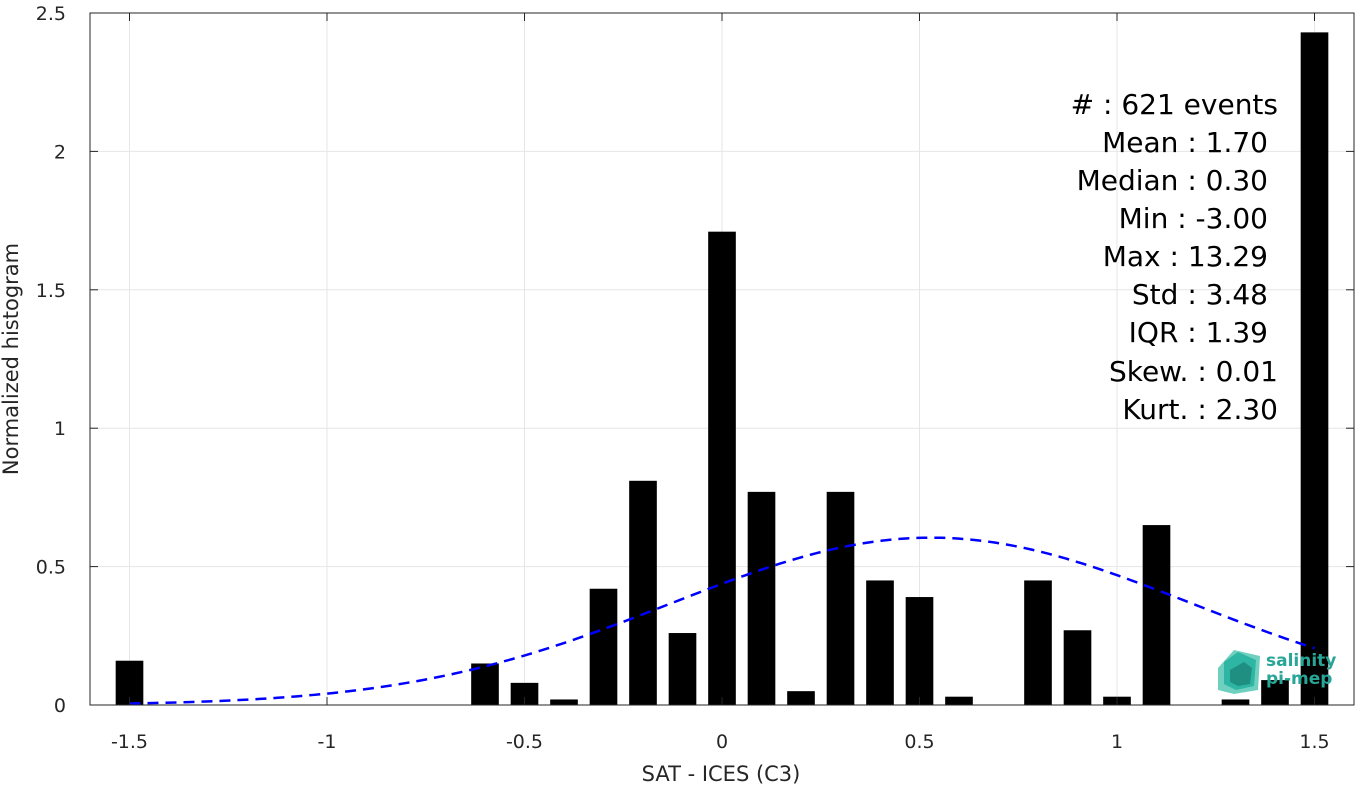 The height and width of the screenshot is (785, 1367). I want to click on stat-skew: Skew. : 0.01, so click(1193, 371).